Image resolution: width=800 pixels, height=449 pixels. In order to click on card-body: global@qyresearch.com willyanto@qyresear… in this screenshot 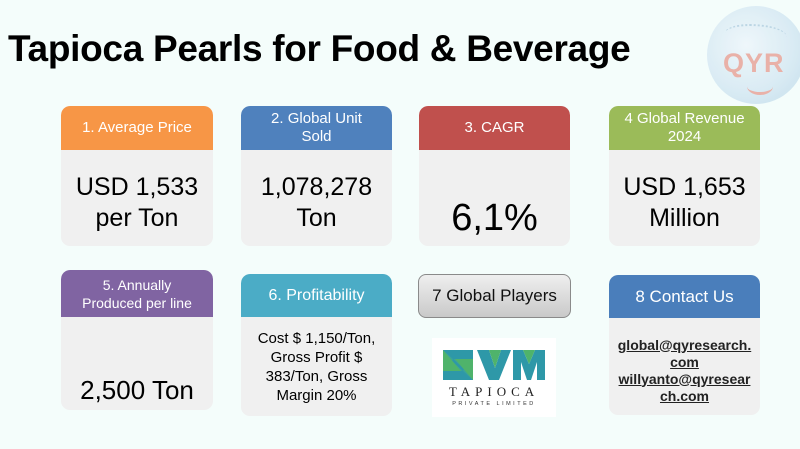, I will do `click(684, 366)`.